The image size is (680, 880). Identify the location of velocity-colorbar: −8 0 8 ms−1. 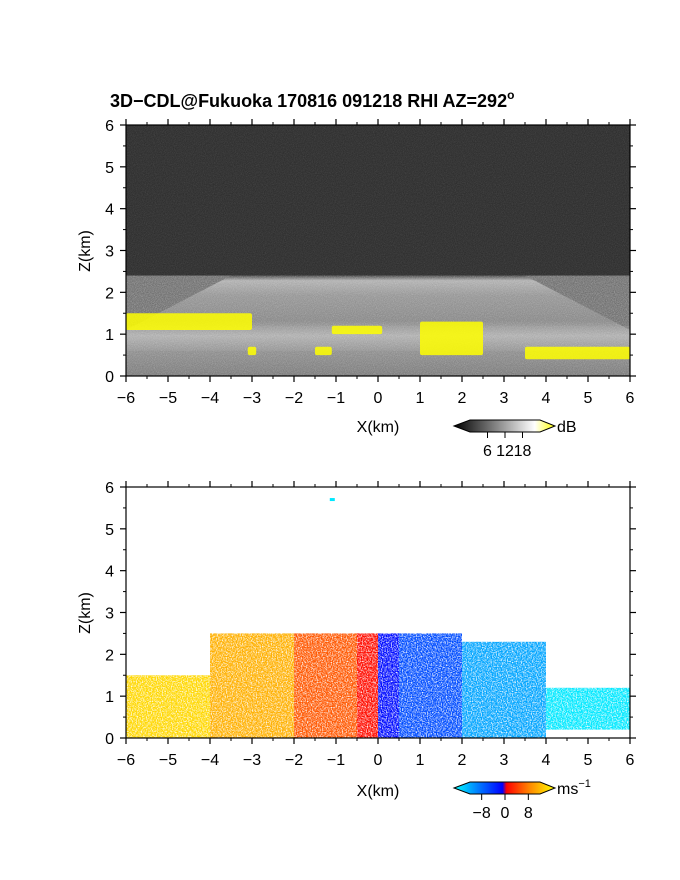
(521, 800).